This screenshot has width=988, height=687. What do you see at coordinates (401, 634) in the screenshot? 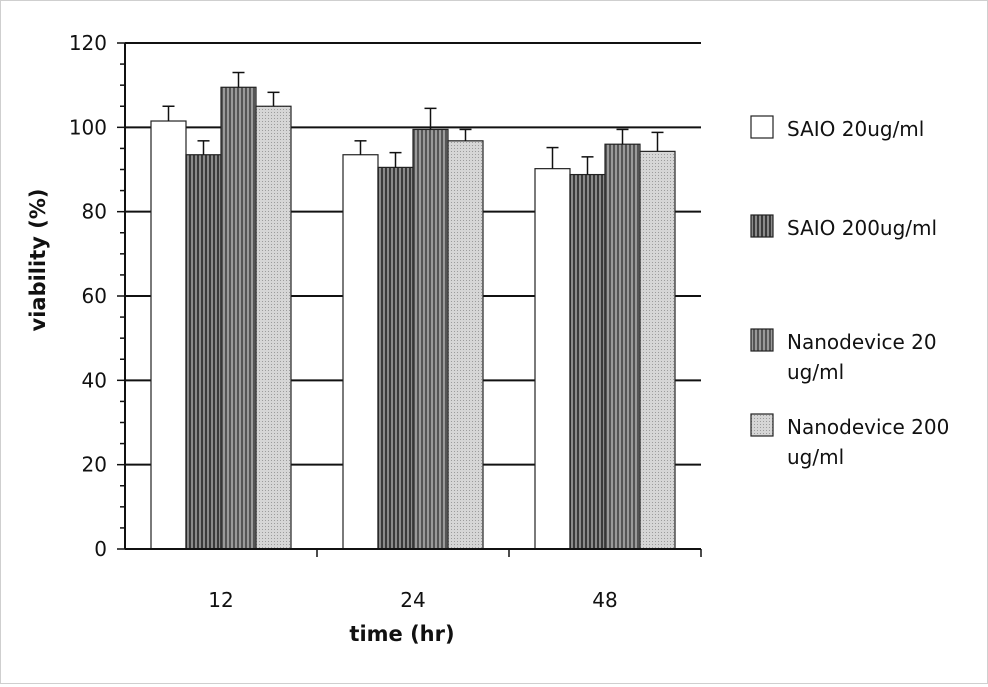
I see `x-axis-title: time (hr)` at bounding box center [401, 634].